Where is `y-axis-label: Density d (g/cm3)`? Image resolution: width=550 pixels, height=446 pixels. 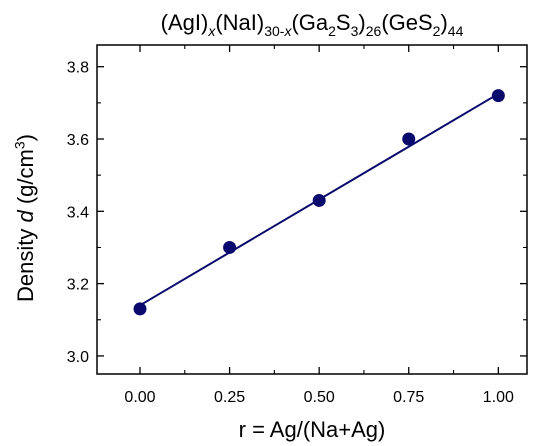 y-axis-label: Density d (g/cm3) is located at coordinates (25, 218).